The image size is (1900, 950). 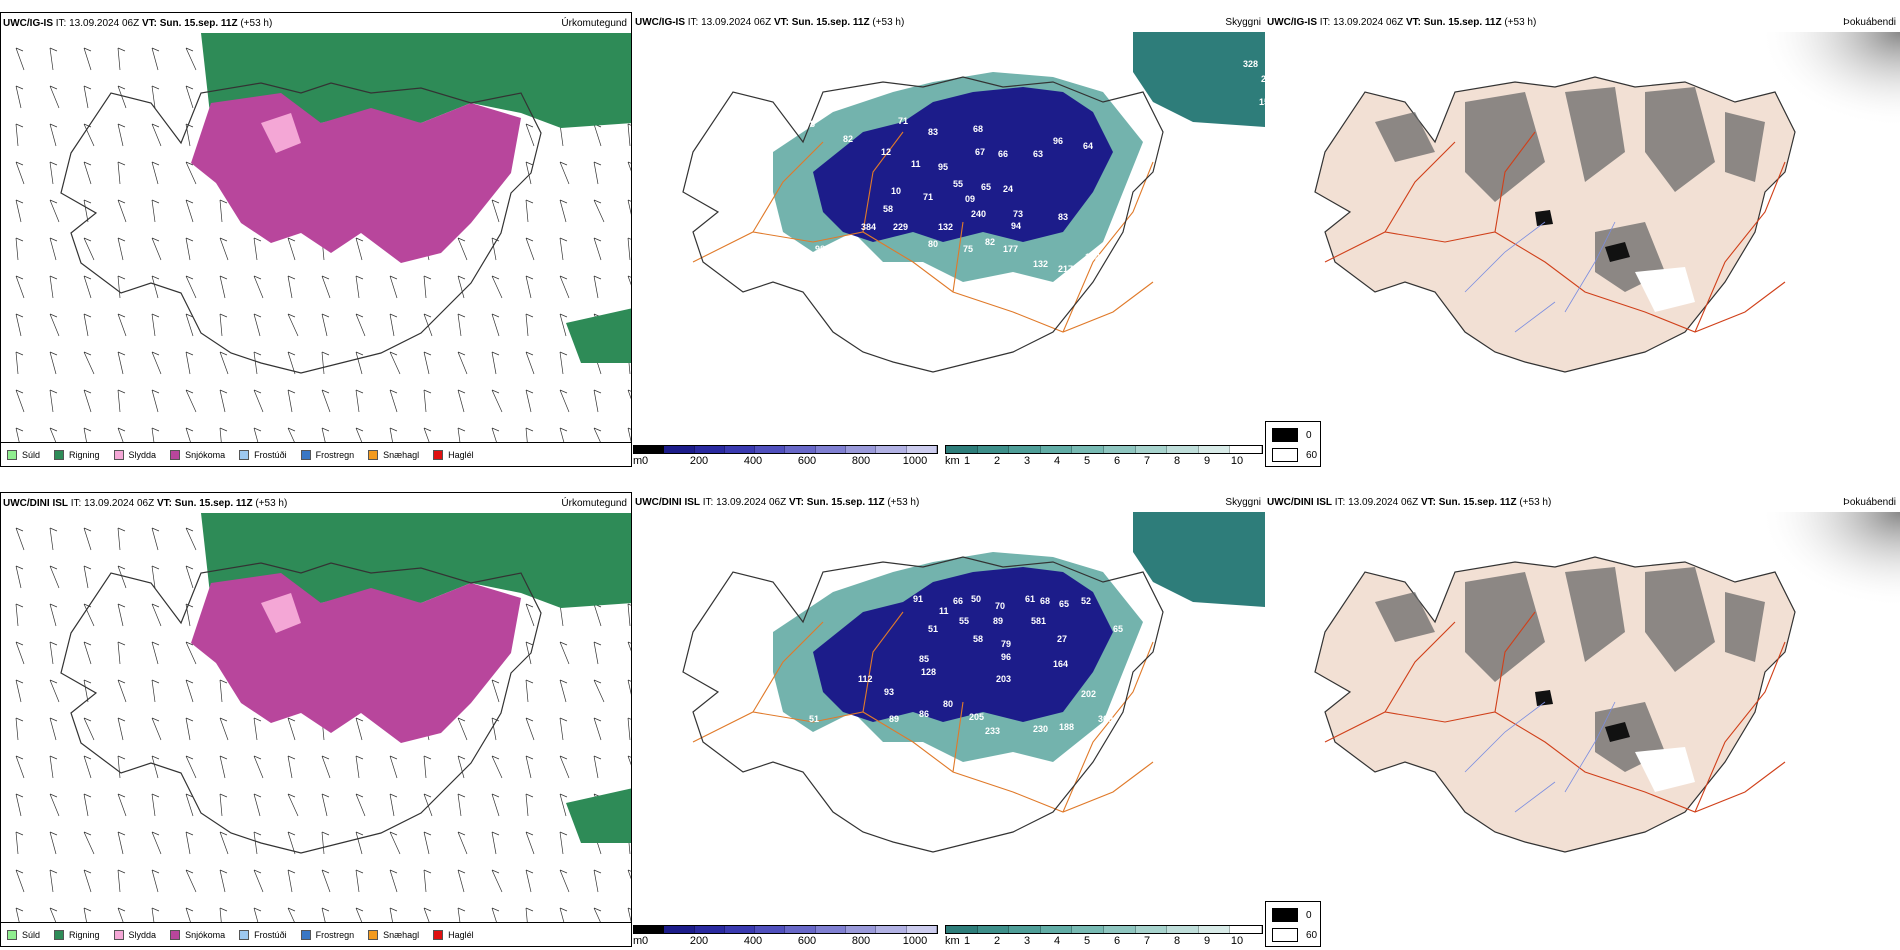 I want to click on cloud-value-label: 55, so click(x=958, y=184).